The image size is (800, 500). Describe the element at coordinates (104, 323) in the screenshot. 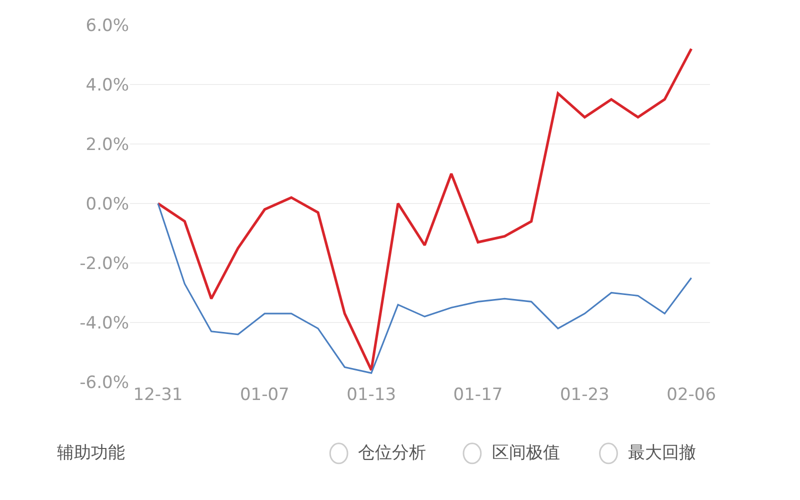

I see `y-tick-label: -4.0%` at that location.